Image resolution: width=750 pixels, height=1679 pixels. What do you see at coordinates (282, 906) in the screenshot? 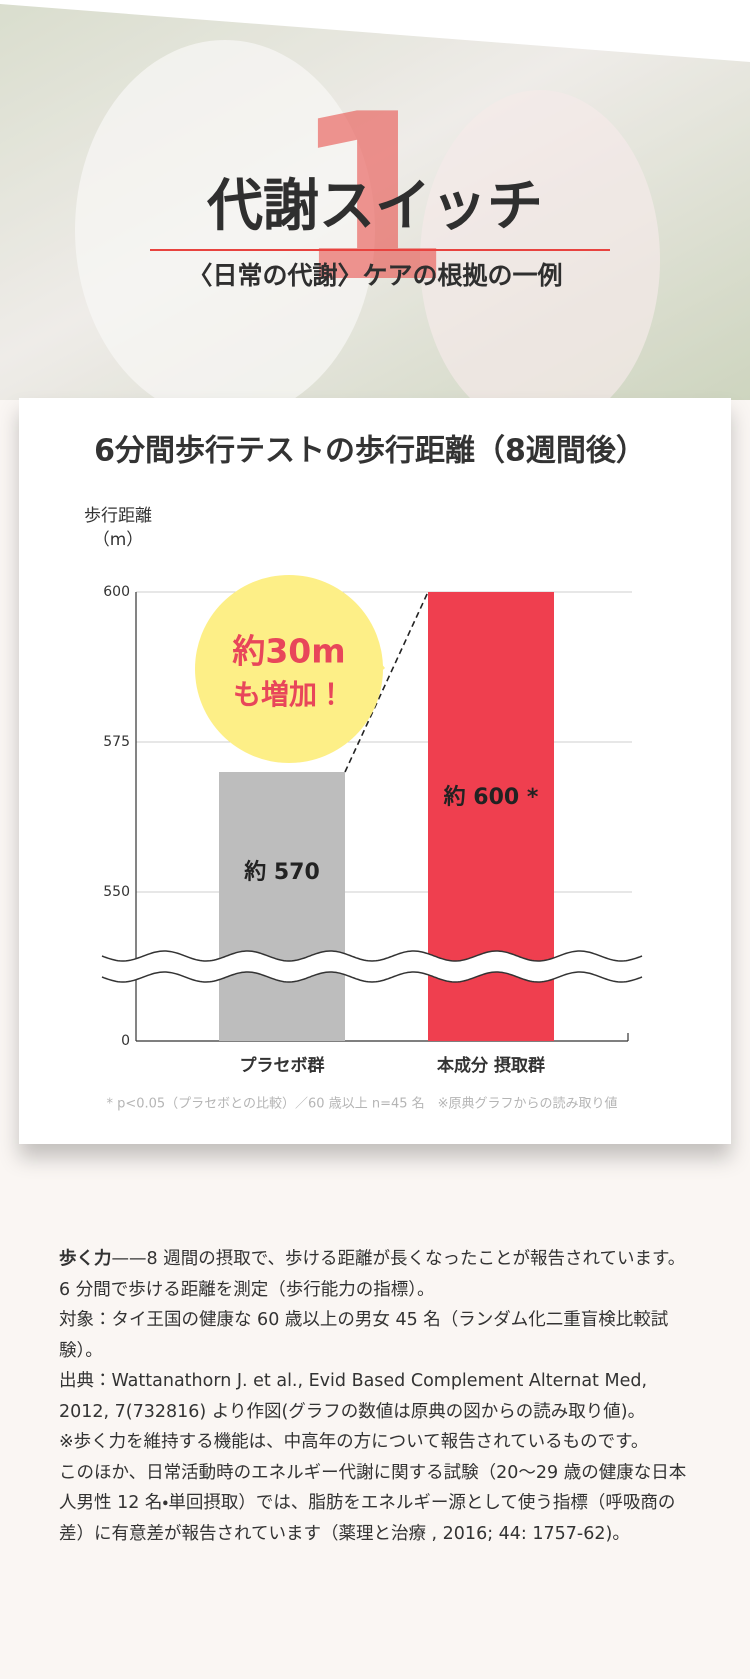
I see `bar` at bounding box center [282, 906].